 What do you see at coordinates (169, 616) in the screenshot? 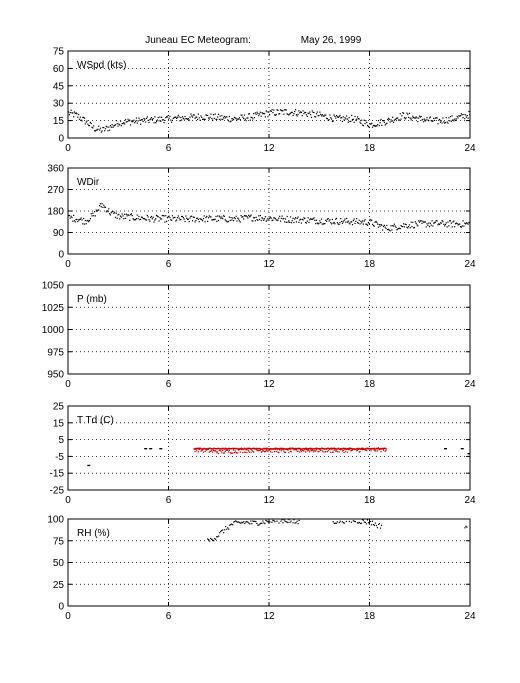
I see `x-tick-label: 6` at bounding box center [169, 616].